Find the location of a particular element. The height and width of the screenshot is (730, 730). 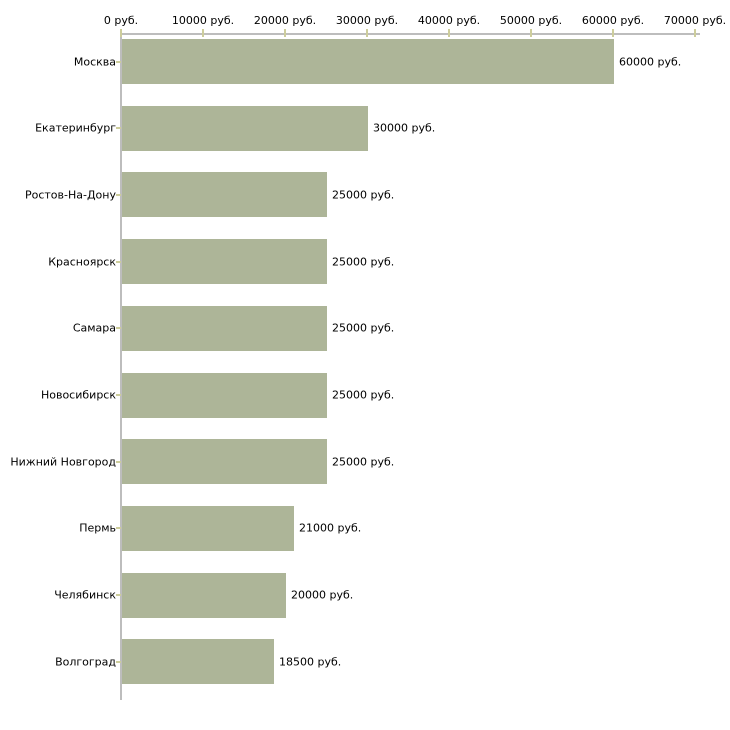

value-label: 30000 руб. is located at coordinates (404, 128).